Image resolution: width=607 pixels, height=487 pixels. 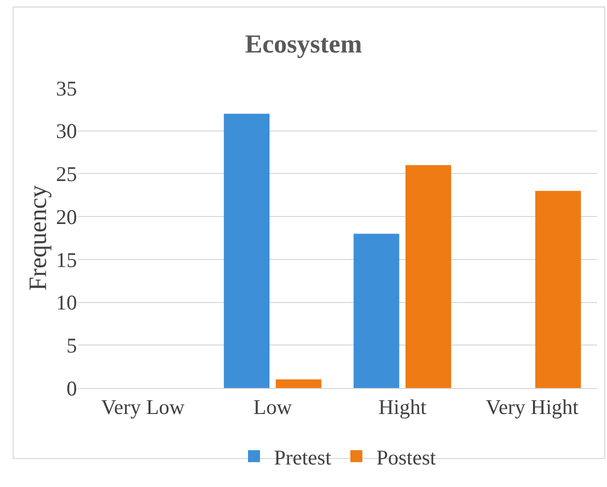 What do you see at coordinates (66, 131) in the screenshot?
I see `y-tick-label: 30` at bounding box center [66, 131].